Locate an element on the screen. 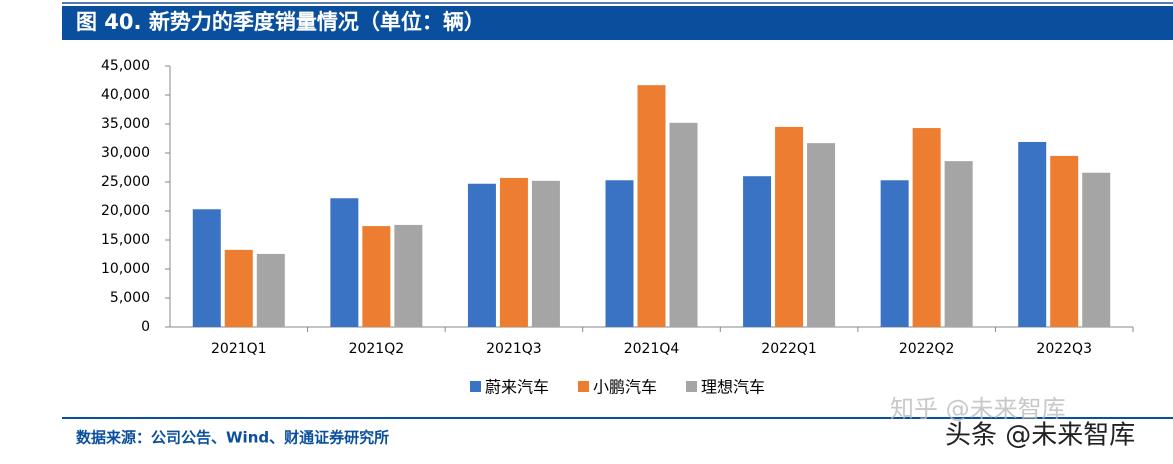  watermark: 知乎 @未来智库 is located at coordinates (978, 409).